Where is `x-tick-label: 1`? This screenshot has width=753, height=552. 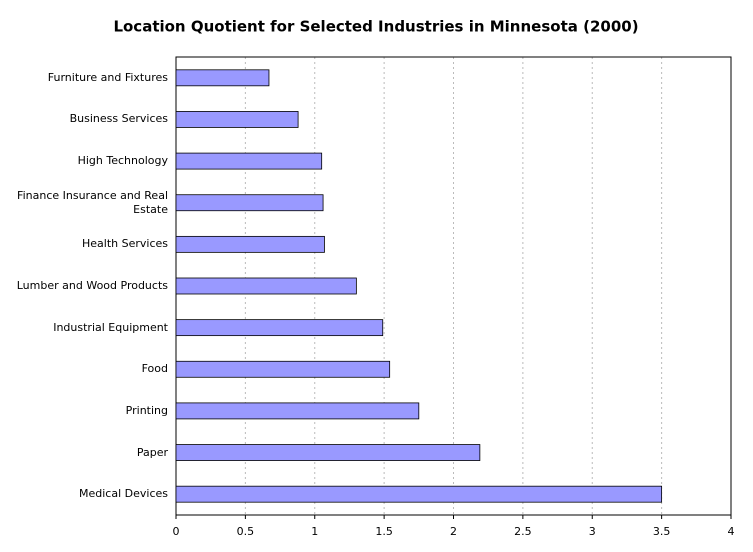 x-tick-label: 1 is located at coordinates (314, 531).